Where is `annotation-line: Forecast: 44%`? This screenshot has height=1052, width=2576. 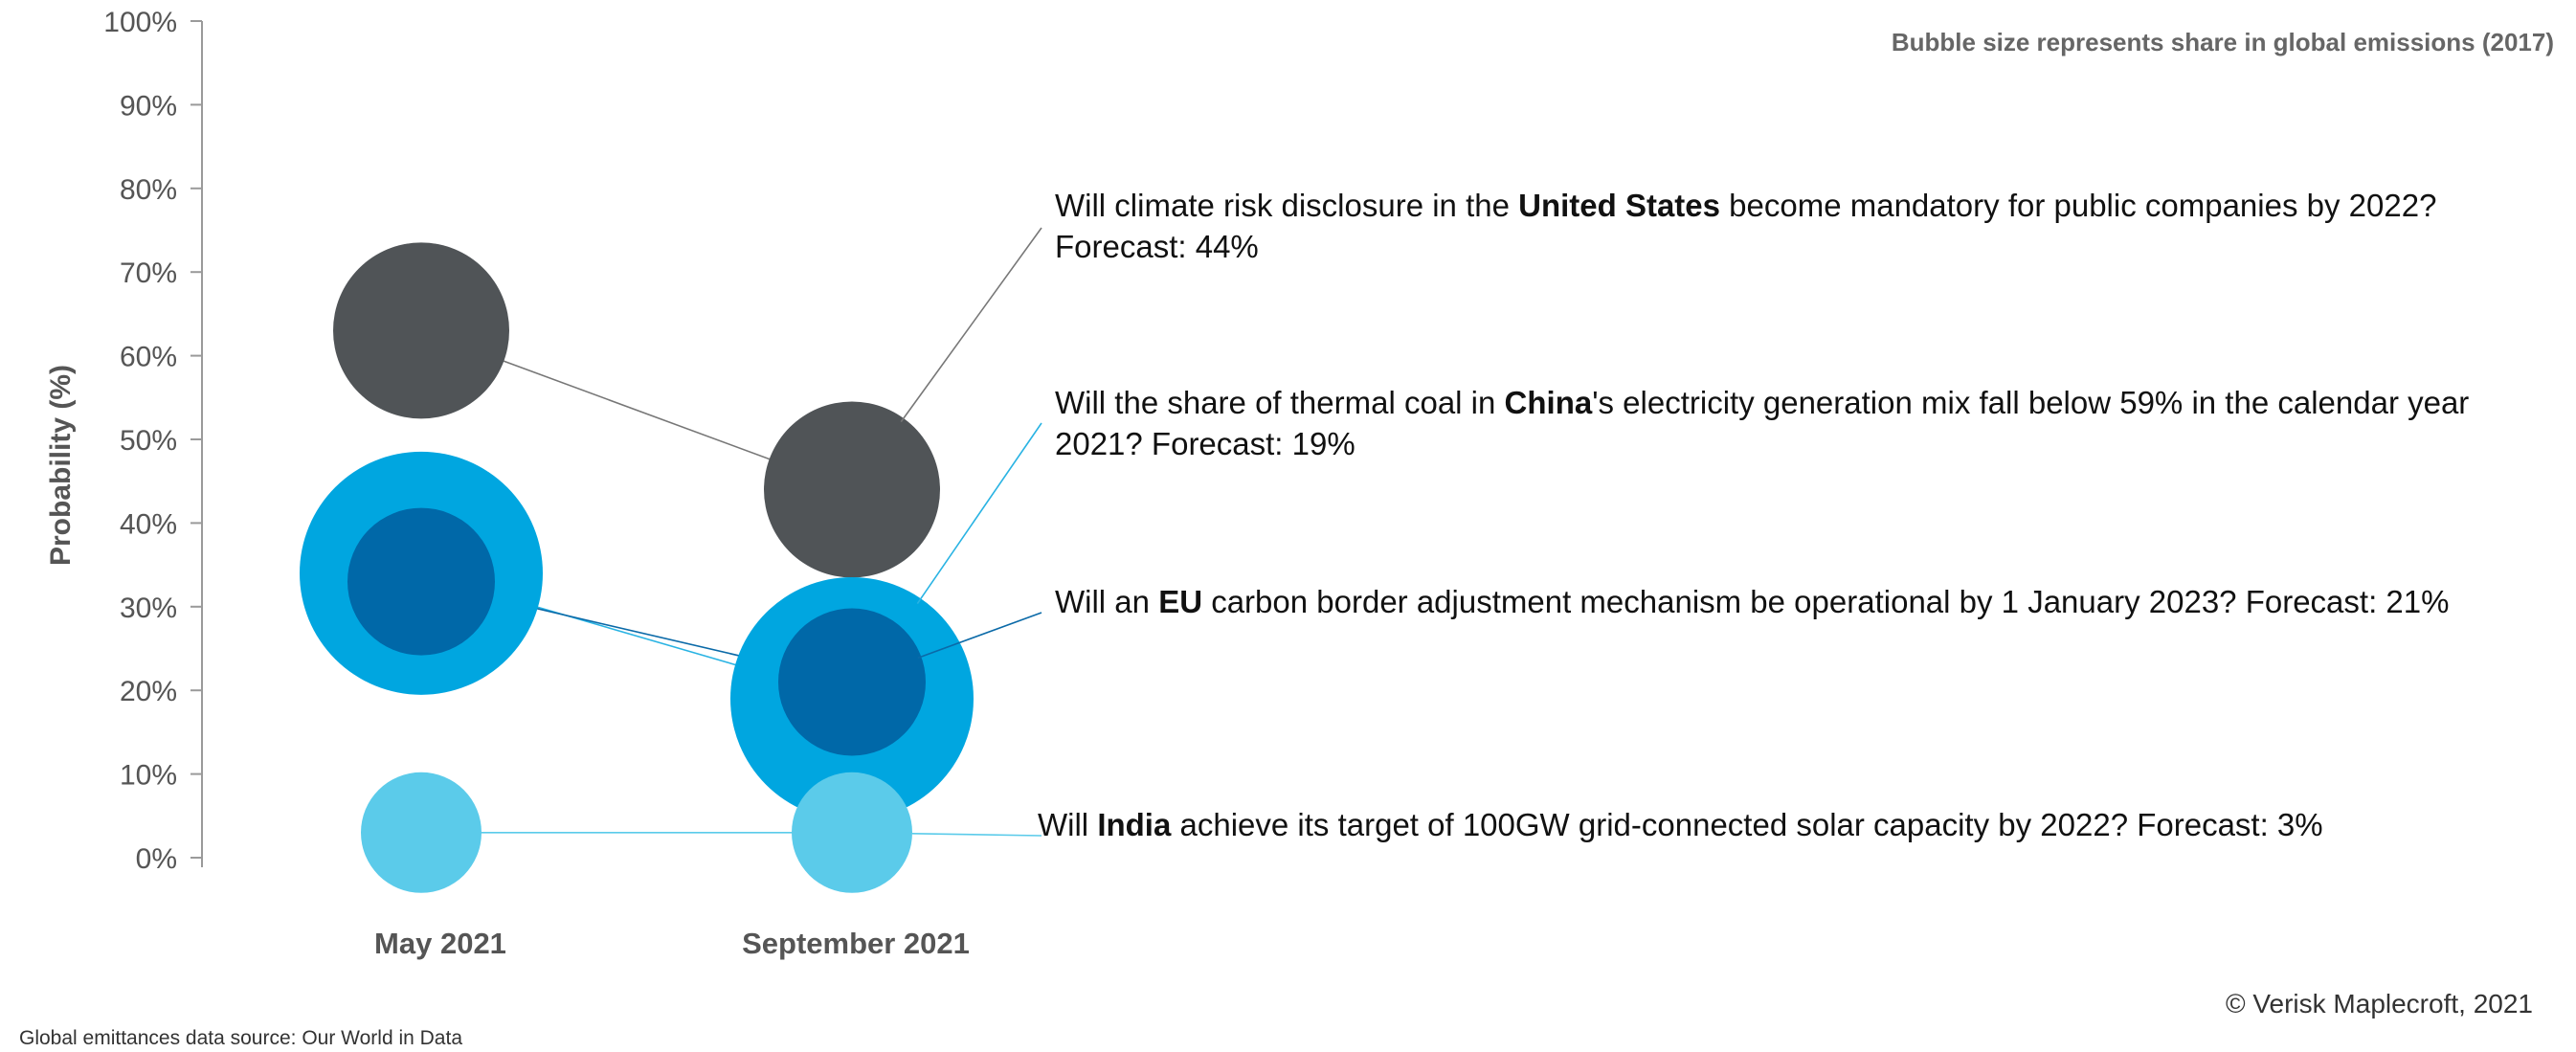
annotation-line: Forecast: 44% is located at coordinates (1157, 246).